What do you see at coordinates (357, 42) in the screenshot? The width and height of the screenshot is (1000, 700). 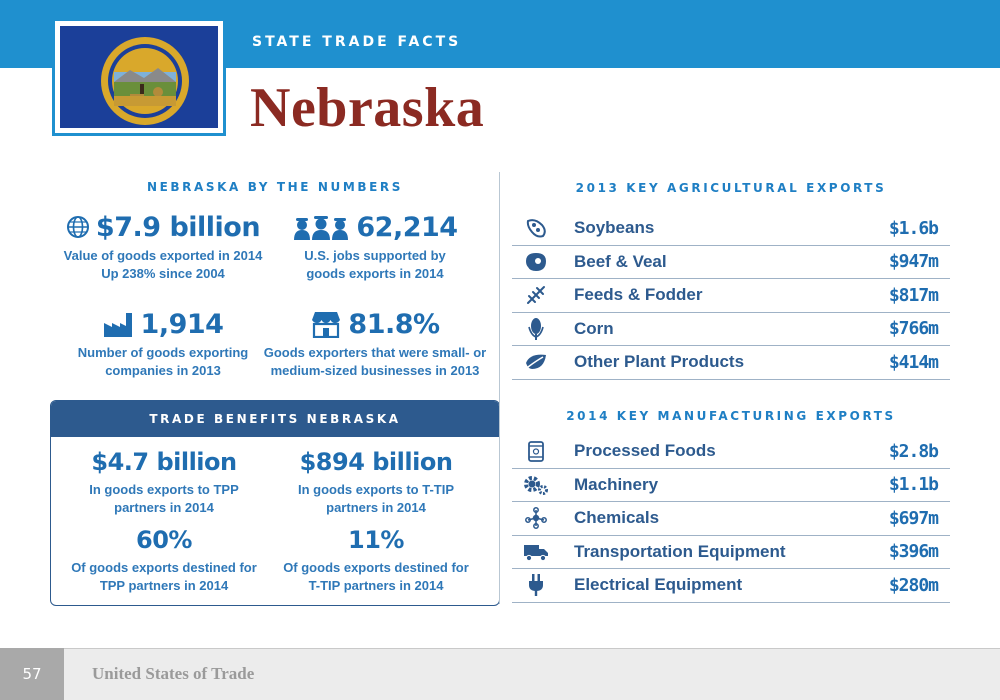 I see `section-eyebrow: STATE TRADE FACTS` at bounding box center [357, 42].